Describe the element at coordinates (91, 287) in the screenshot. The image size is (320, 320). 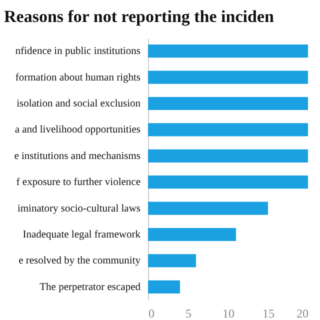
I see `y-tick-label: The perpetrator escaped` at that location.